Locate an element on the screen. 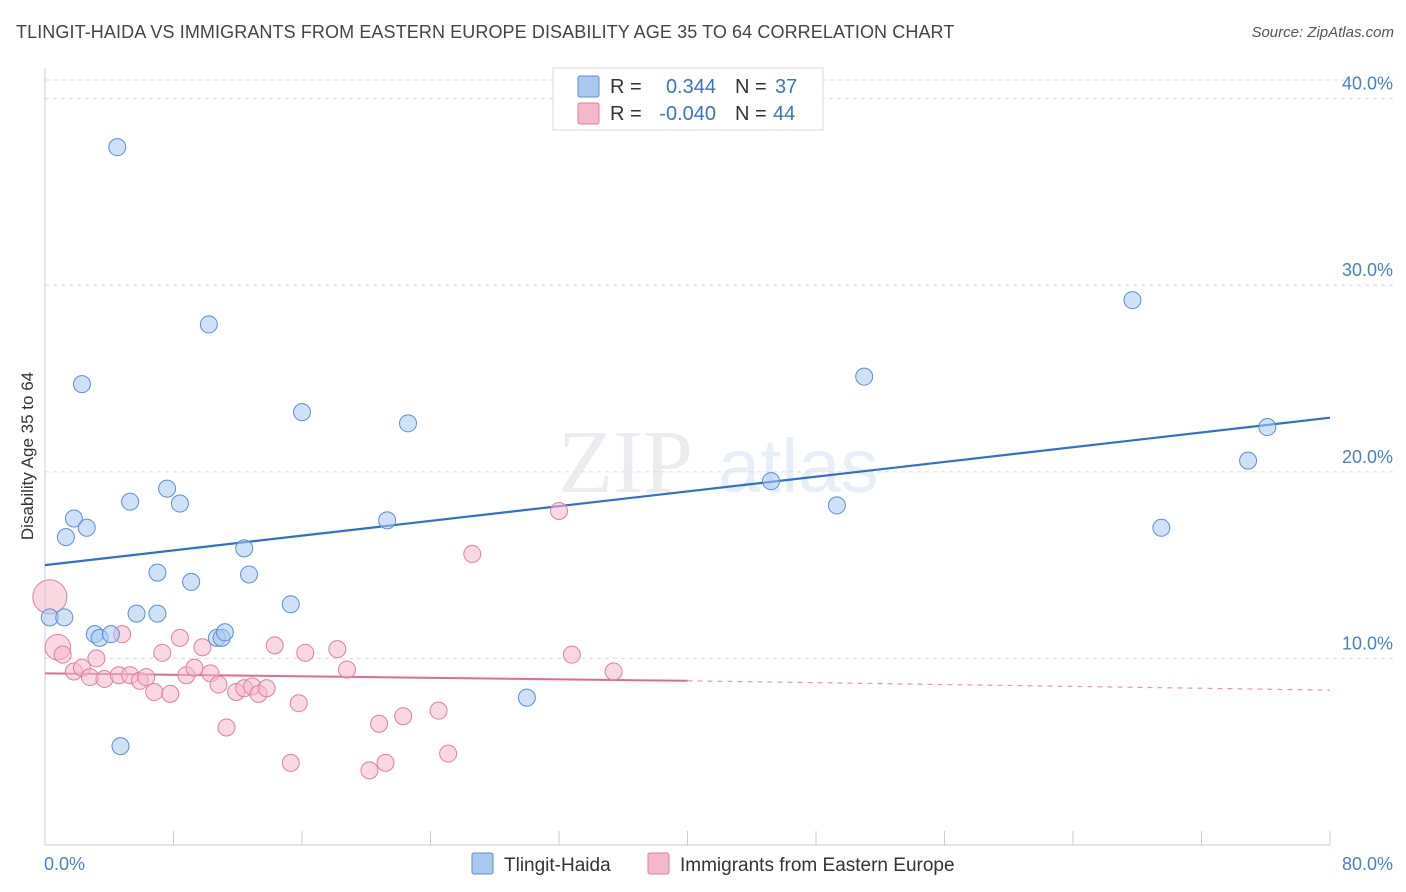 The image size is (1406, 892). legend-swatch-tlingit-haida is located at coordinates (588, 86).